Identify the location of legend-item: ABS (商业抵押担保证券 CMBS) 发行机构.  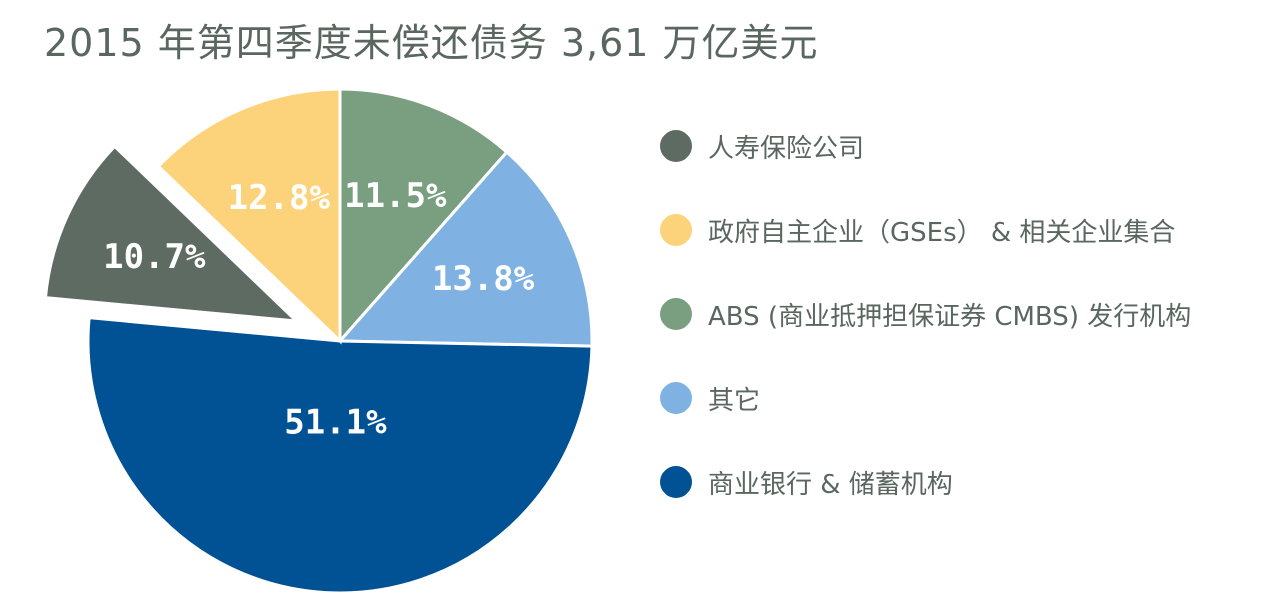
(965, 314).